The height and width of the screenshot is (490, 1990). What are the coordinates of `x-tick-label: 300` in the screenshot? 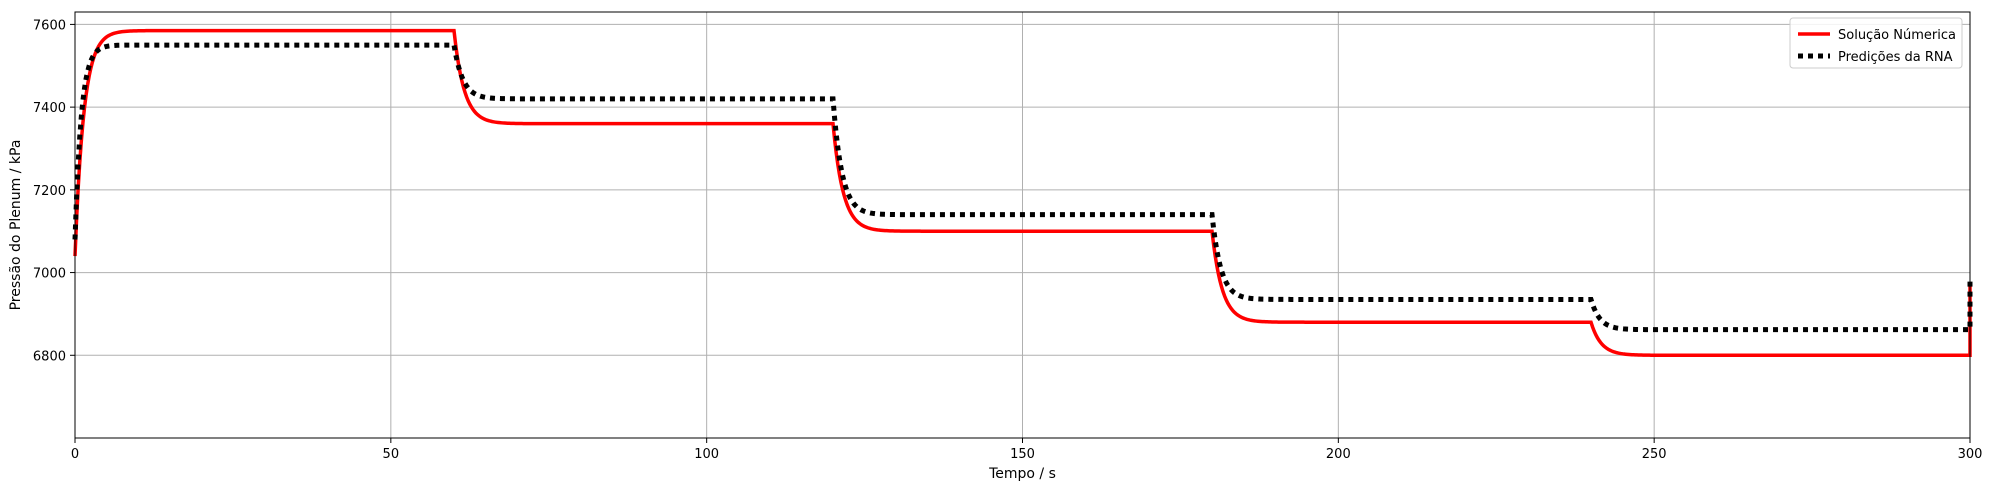 It's located at (1970, 454).